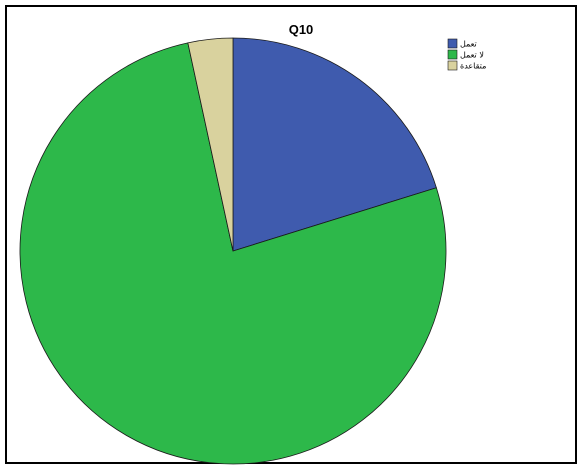 The height and width of the screenshot is (472, 588). I want to click on chart-title: Q10, so click(301, 29).